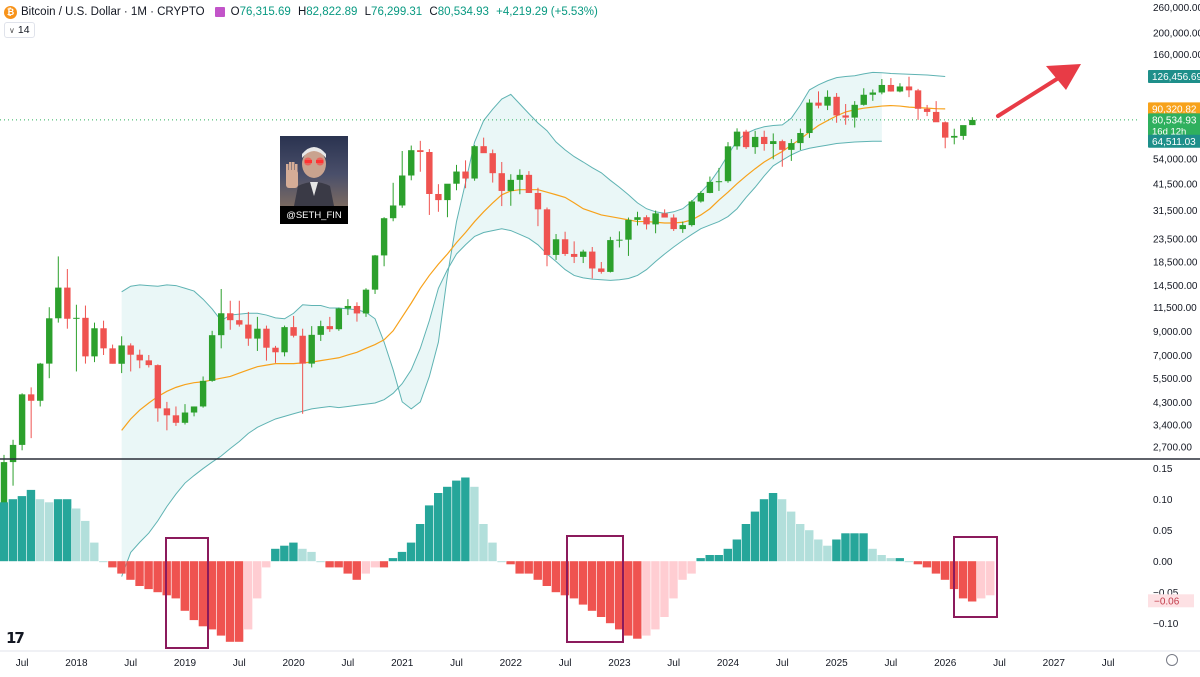 The width and height of the screenshot is (1200, 677). I want to click on oscillator-tick-label: 0.15, so click(1163, 469).